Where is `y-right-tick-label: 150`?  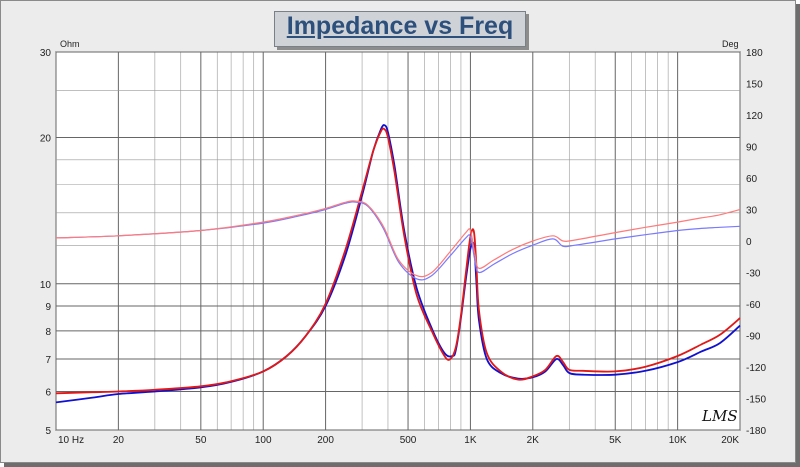 y-right-tick-label: 150 is located at coordinates (754, 85).